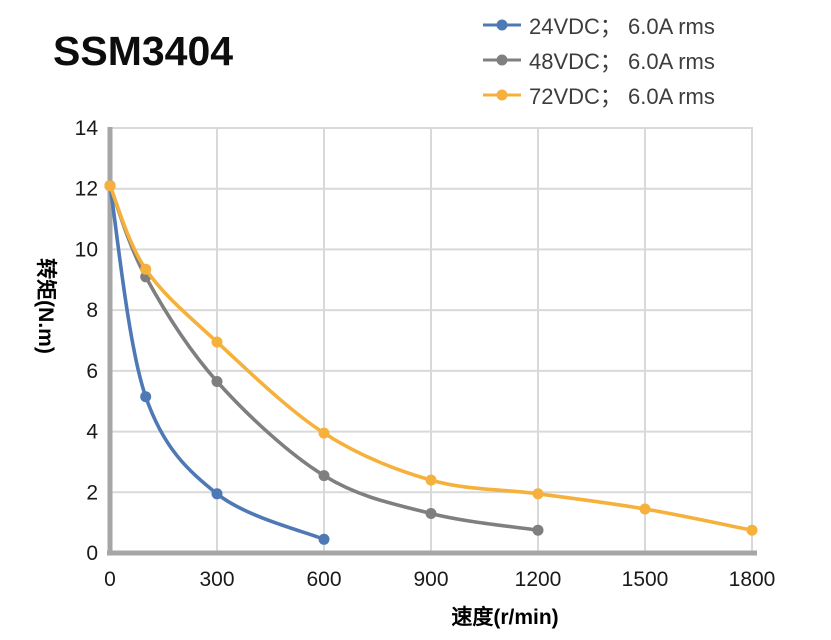 Image resolution: width=831 pixels, height=640 pixels. What do you see at coordinates (87, 341) in the screenshot?
I see `y-tick-labels: 0 2 4 6 8 10 12 14` at bounding box center [87, 341].